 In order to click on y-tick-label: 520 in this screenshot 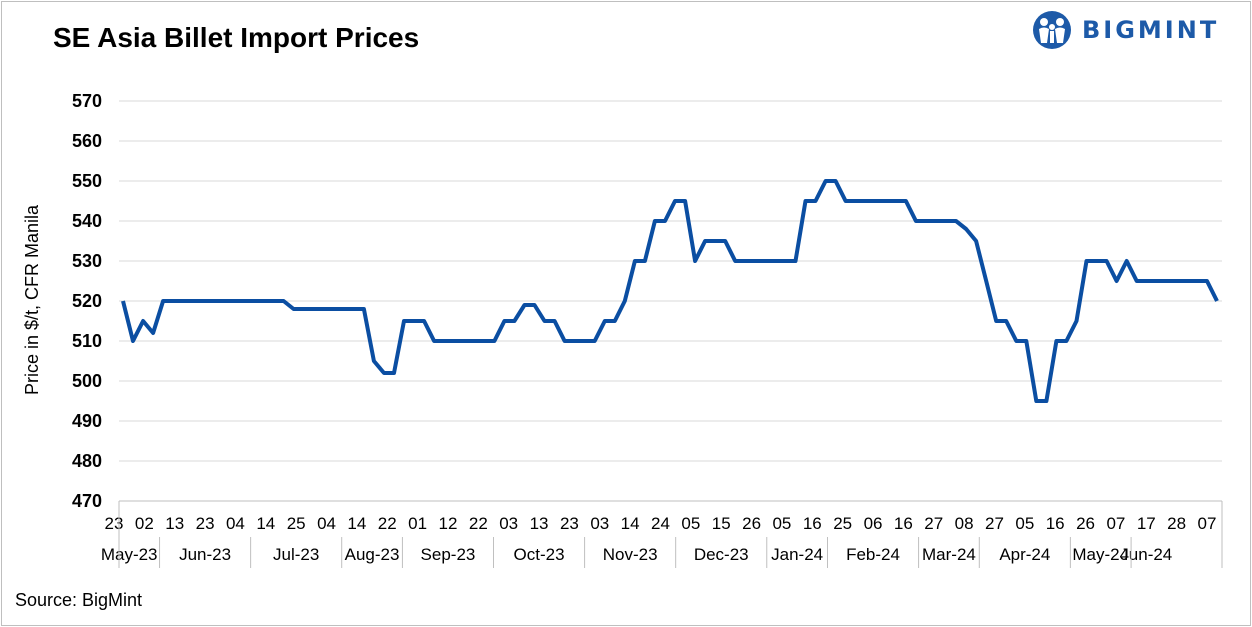, I will do `click(87, 301)`.